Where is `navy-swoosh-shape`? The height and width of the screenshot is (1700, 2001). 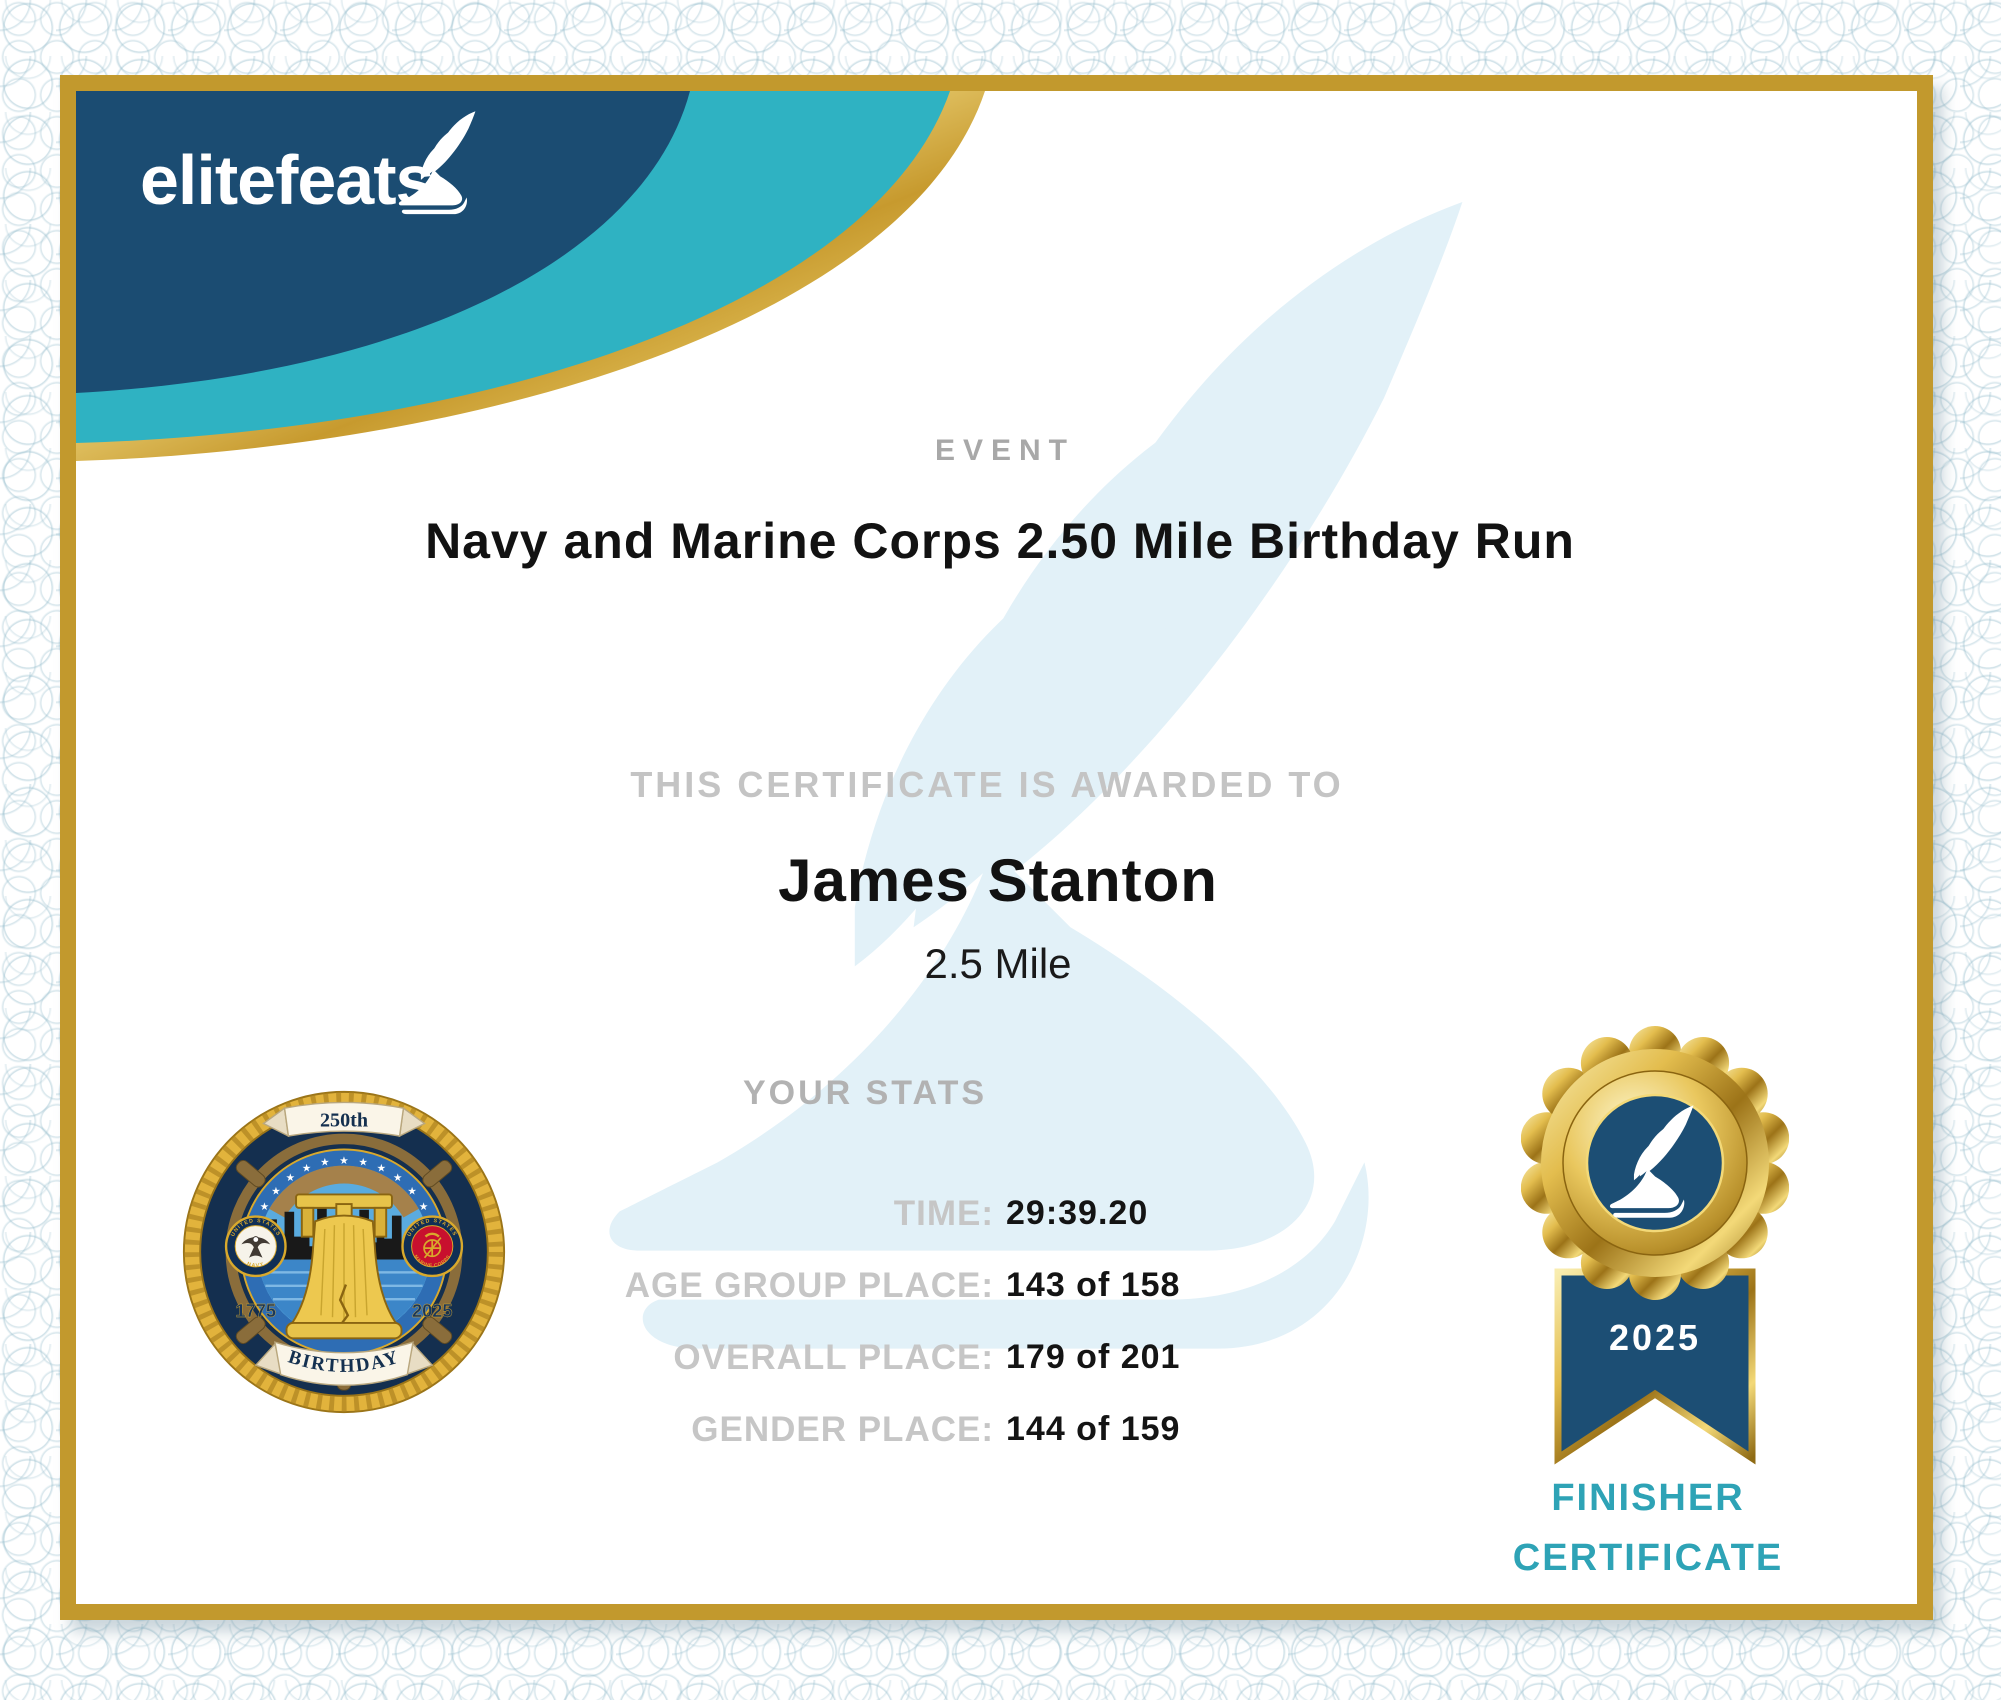
navy-swoosh-shape is located at coordinates (383, 242).